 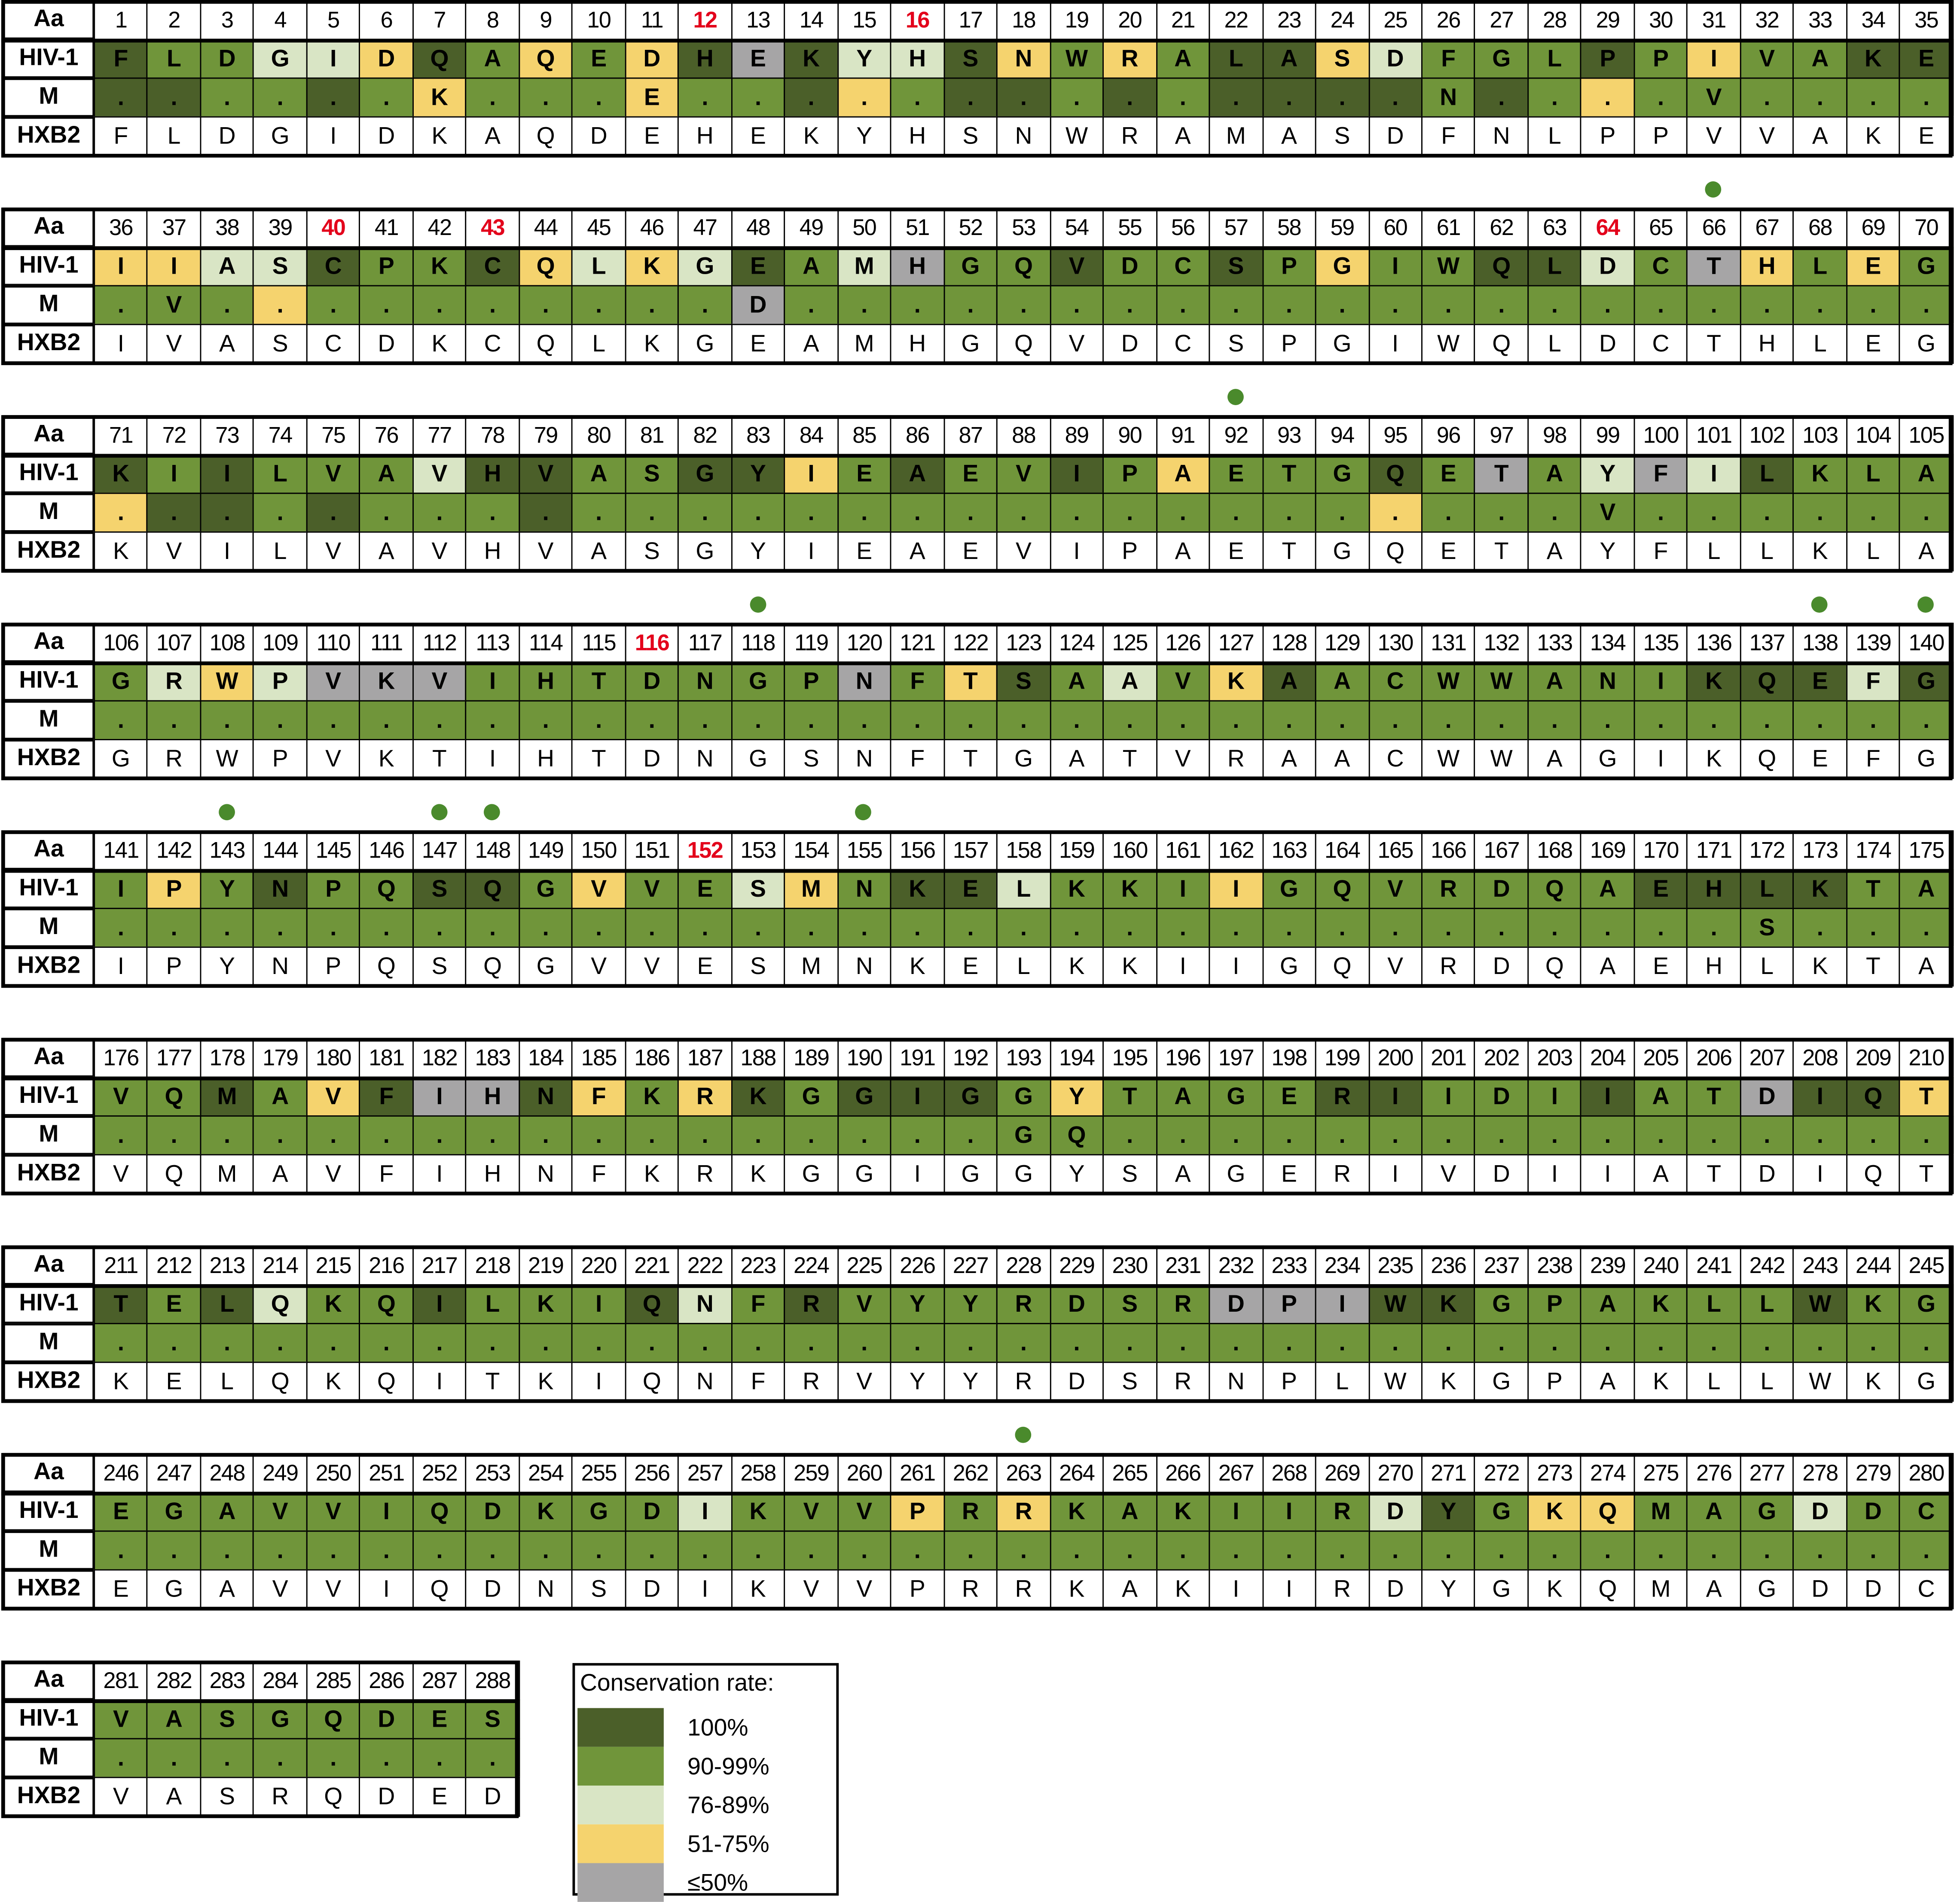 What do you see at coordinates (174, 1681) in the screenshot?
I see `position-number: 282` at bounding box center [174, 1681].